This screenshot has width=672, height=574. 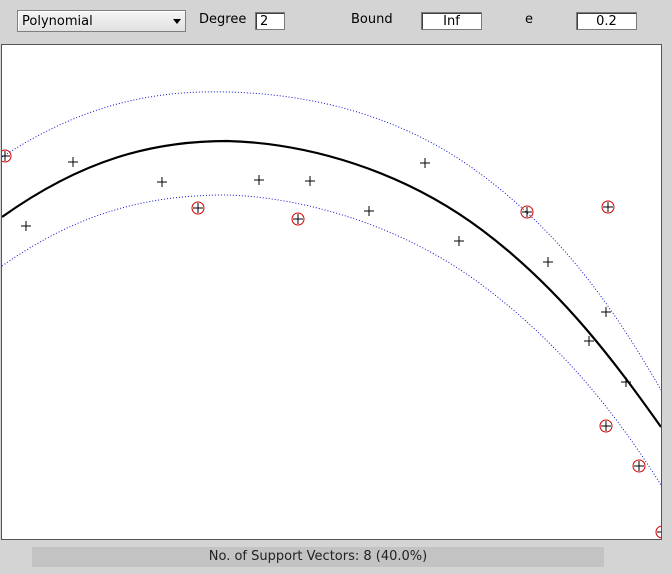 What do you see at coordinates (318, 557) in the screenshot?
I see `status-bar: No. of Support Vectors: 8 (40.0%)` at bounding box center [318, 557].